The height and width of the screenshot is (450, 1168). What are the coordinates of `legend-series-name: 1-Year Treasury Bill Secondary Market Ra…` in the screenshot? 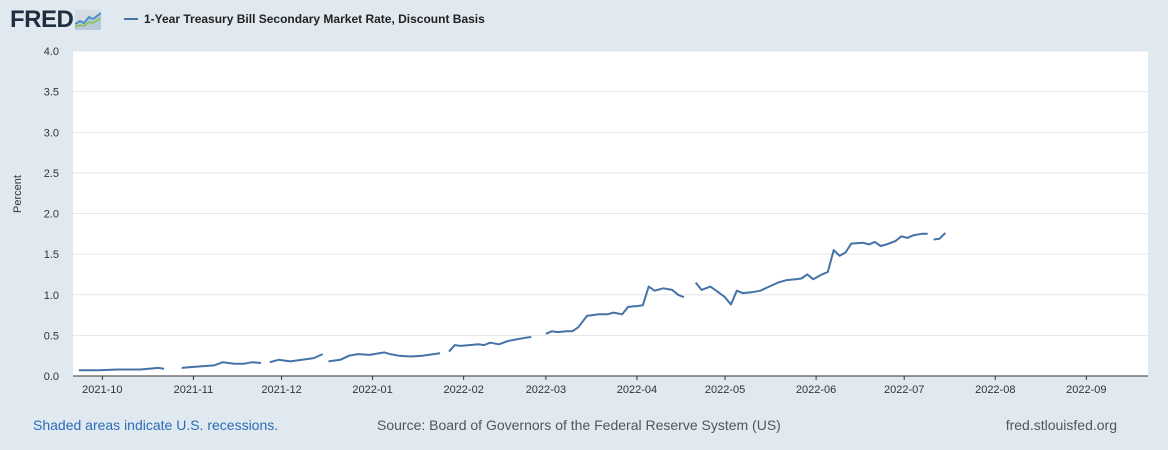 It's located at (314, 19).